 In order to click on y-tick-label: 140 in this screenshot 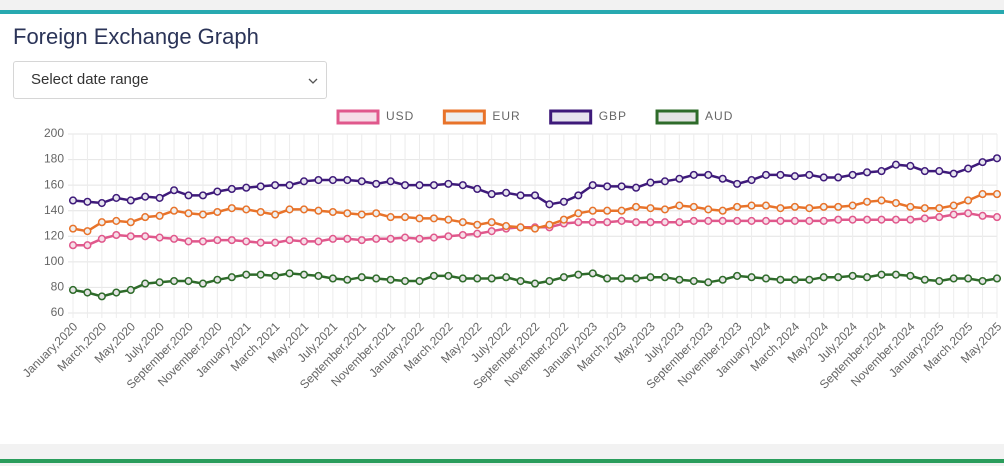, I will do `click(54, 210)`.